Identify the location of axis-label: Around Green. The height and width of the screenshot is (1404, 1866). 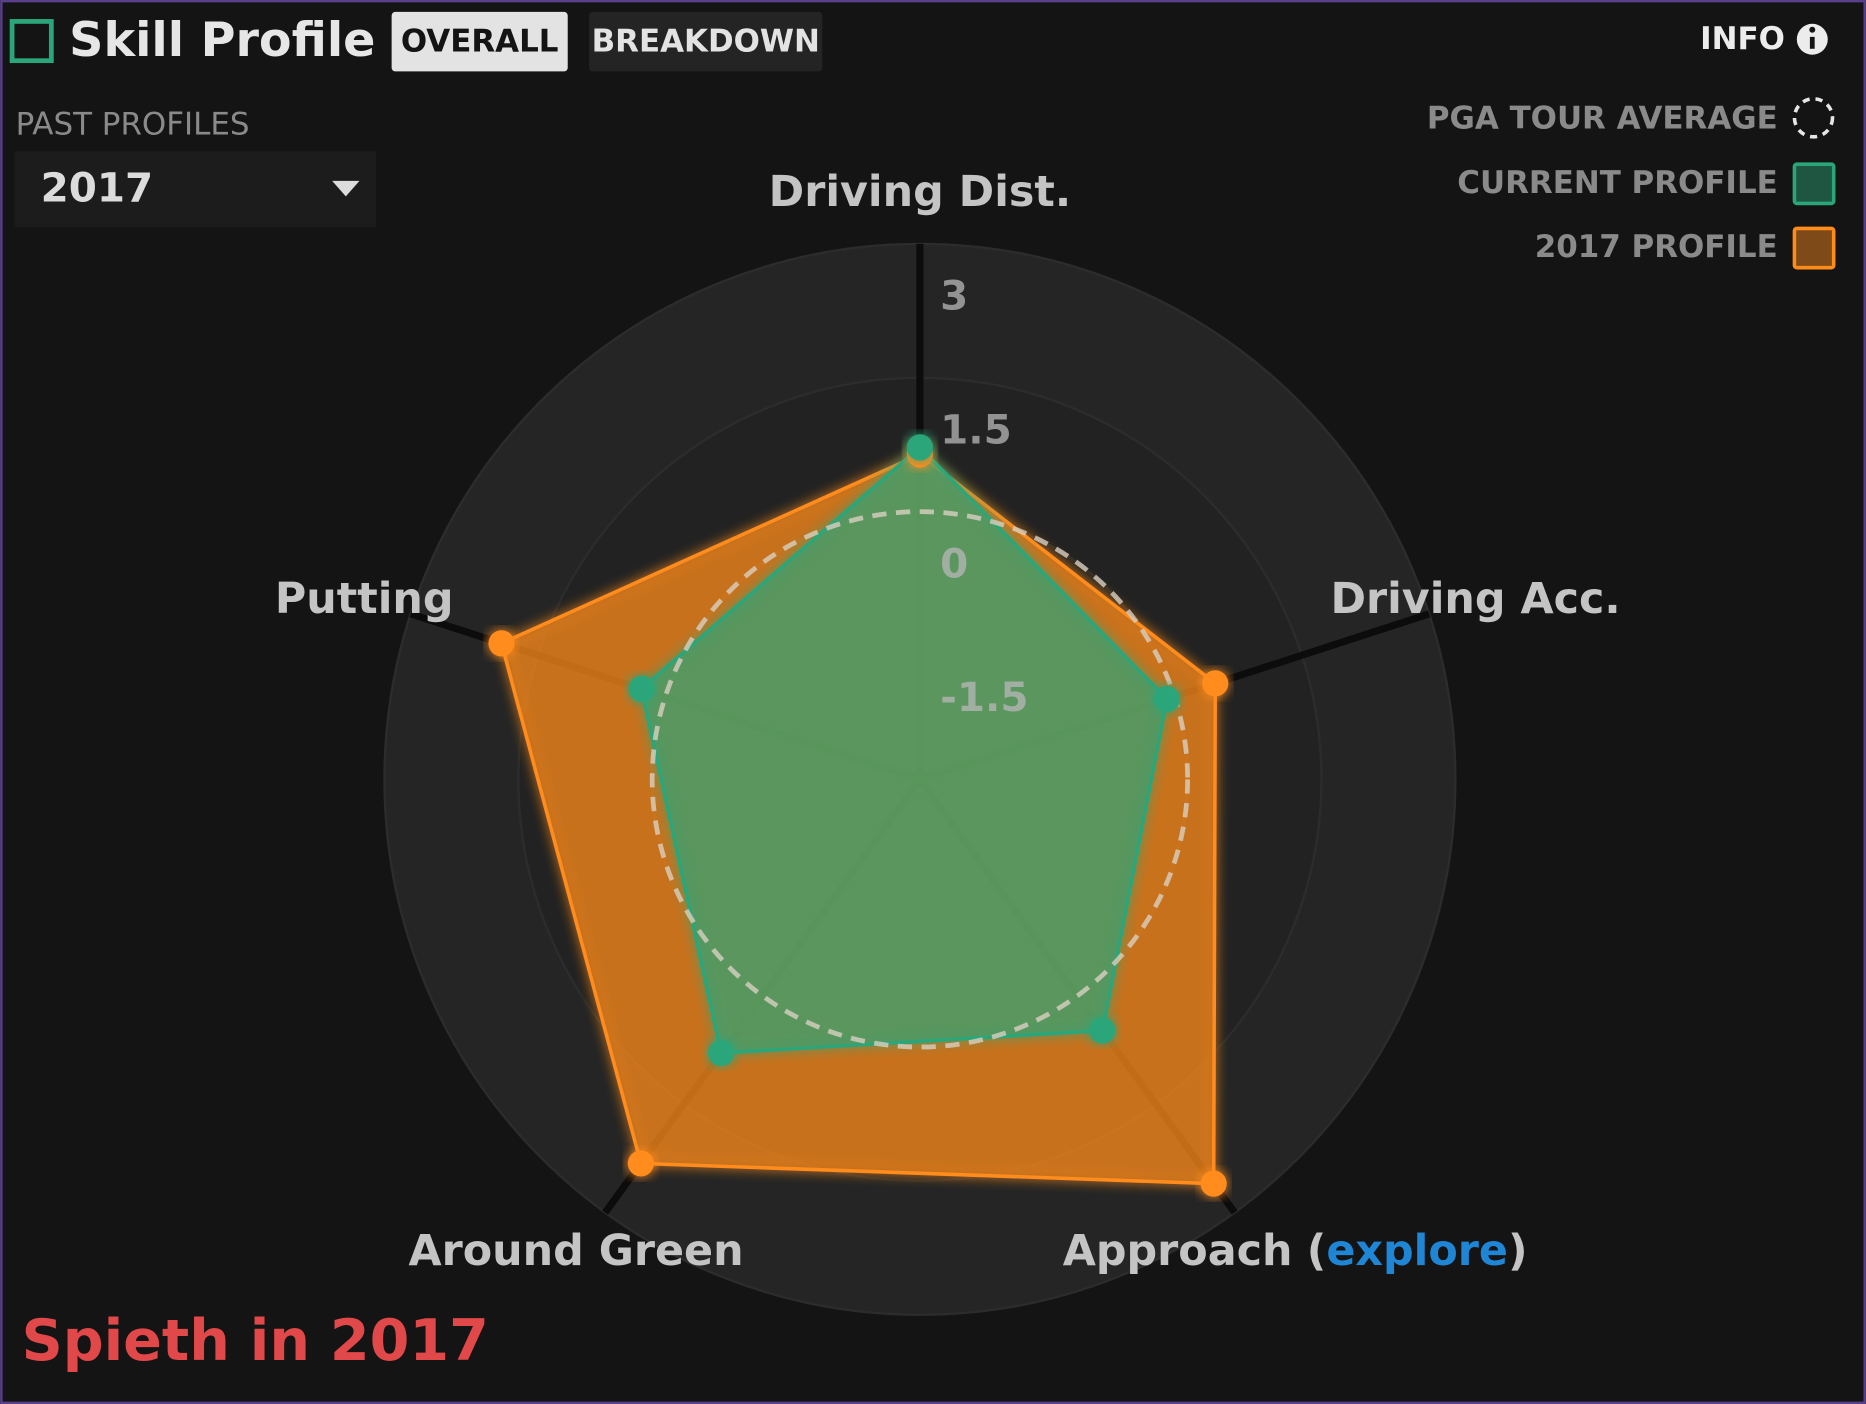
(575, 1250).